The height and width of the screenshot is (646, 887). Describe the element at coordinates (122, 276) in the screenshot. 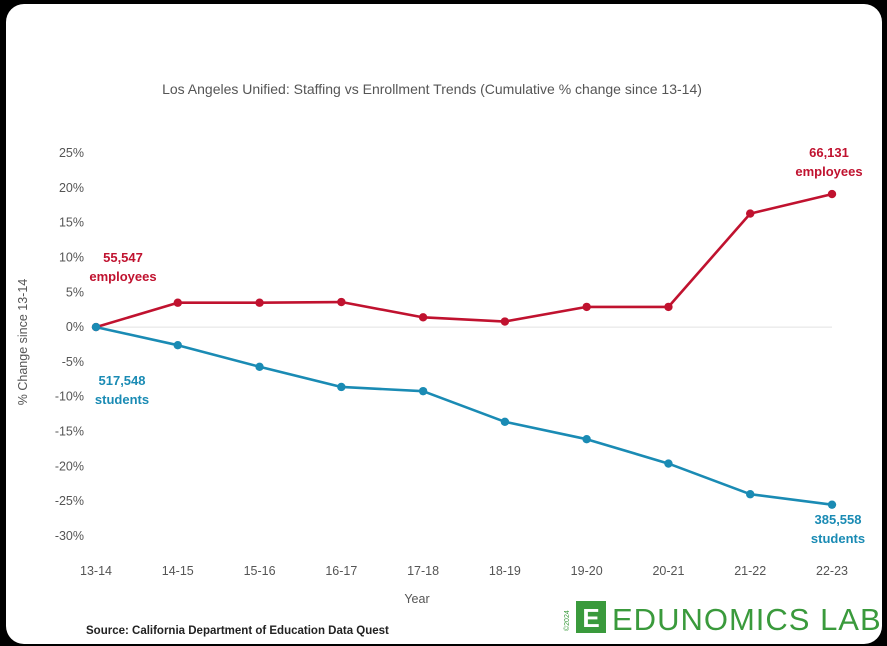

I see `annotation-employees-start-label: employees` at that location.